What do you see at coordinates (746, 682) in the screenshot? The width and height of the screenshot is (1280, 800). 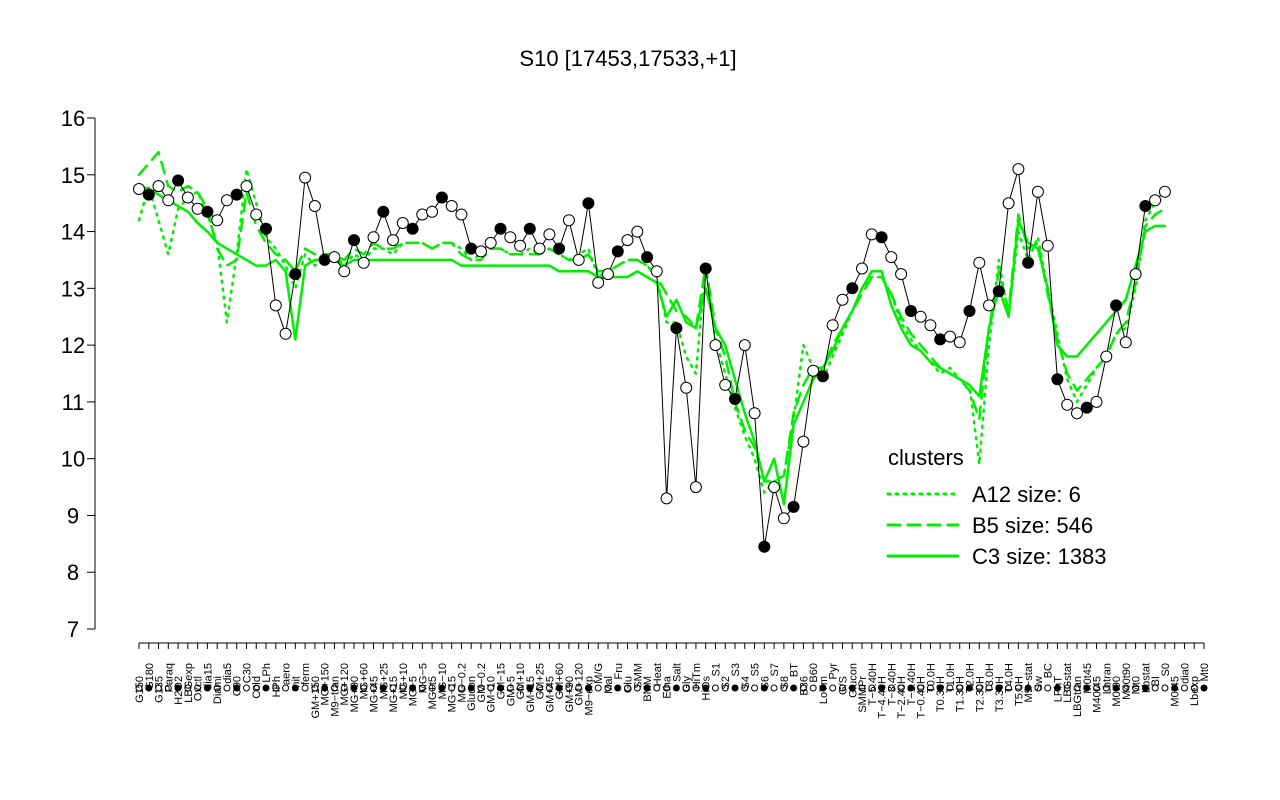 I see `x-tick-label: S4` at bounding box center [746, 682].